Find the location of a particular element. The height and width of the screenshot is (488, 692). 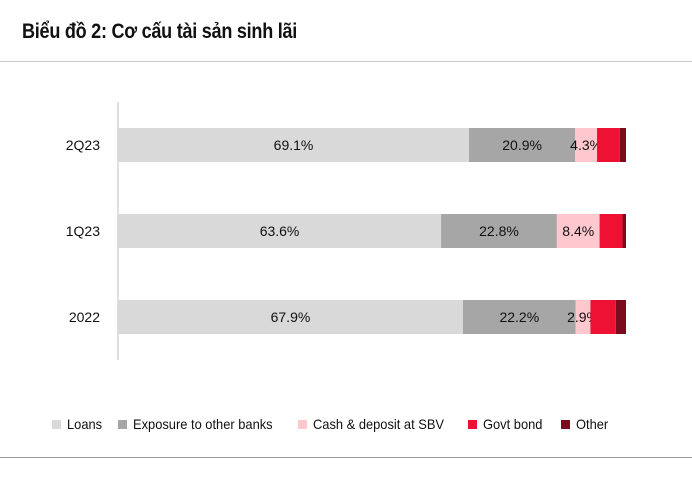

legend-item: Other is located at coordinates (585, 424).